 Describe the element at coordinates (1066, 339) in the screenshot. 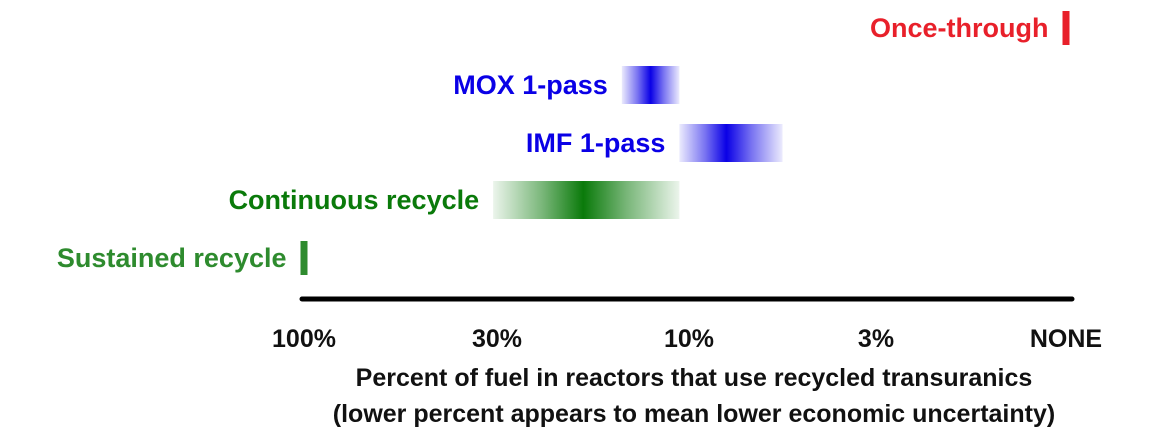

I see `x-tick-label: NONE` at that location.